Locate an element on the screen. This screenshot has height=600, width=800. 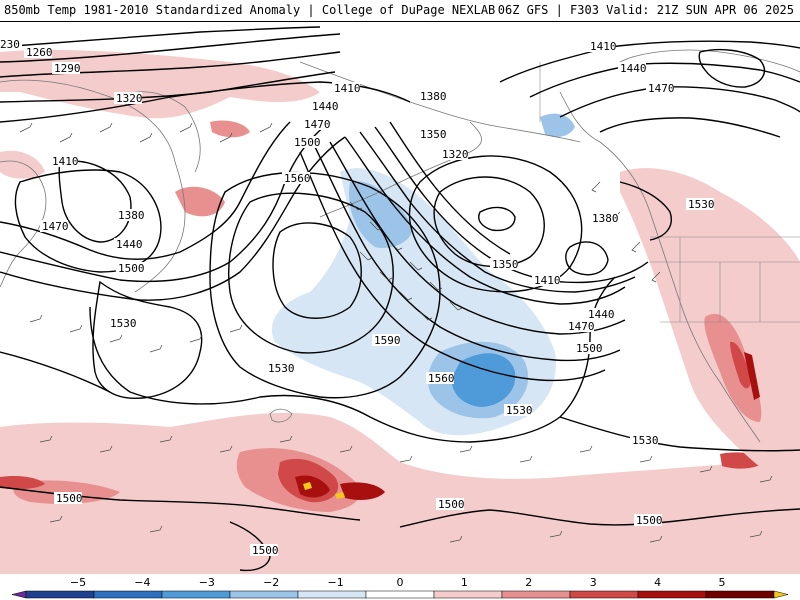
warm-anomaly-gulf-ca is located at coordinates (752, 376).